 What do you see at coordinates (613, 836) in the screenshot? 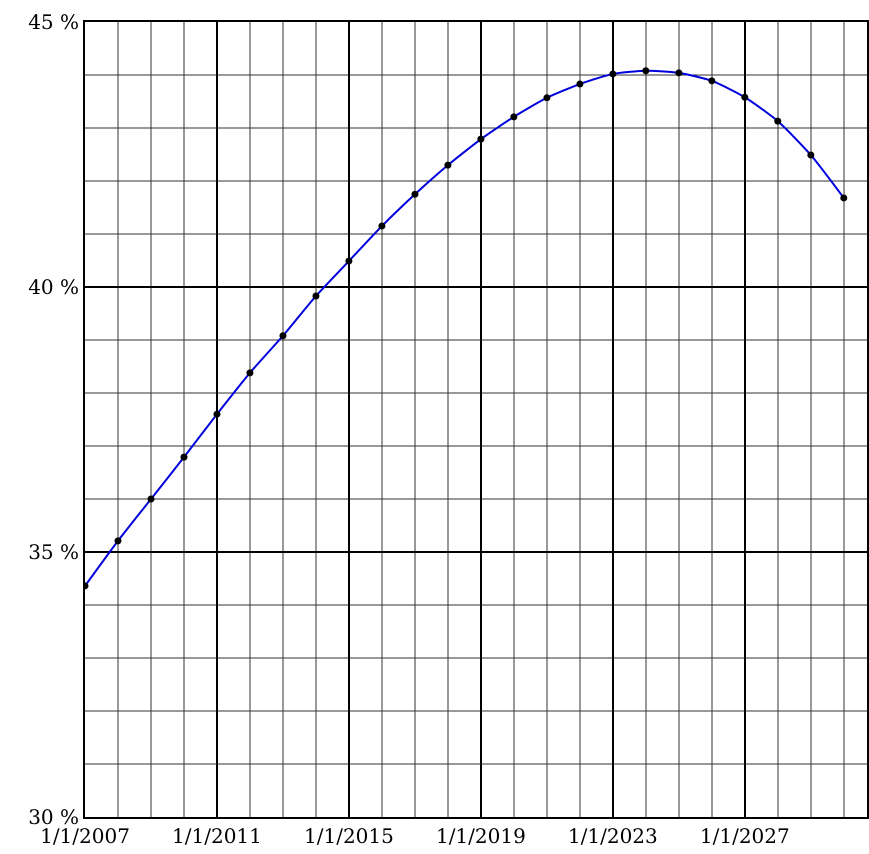
I see `x-tick-label: 1/1/2023` at bounding box center [613, 836].